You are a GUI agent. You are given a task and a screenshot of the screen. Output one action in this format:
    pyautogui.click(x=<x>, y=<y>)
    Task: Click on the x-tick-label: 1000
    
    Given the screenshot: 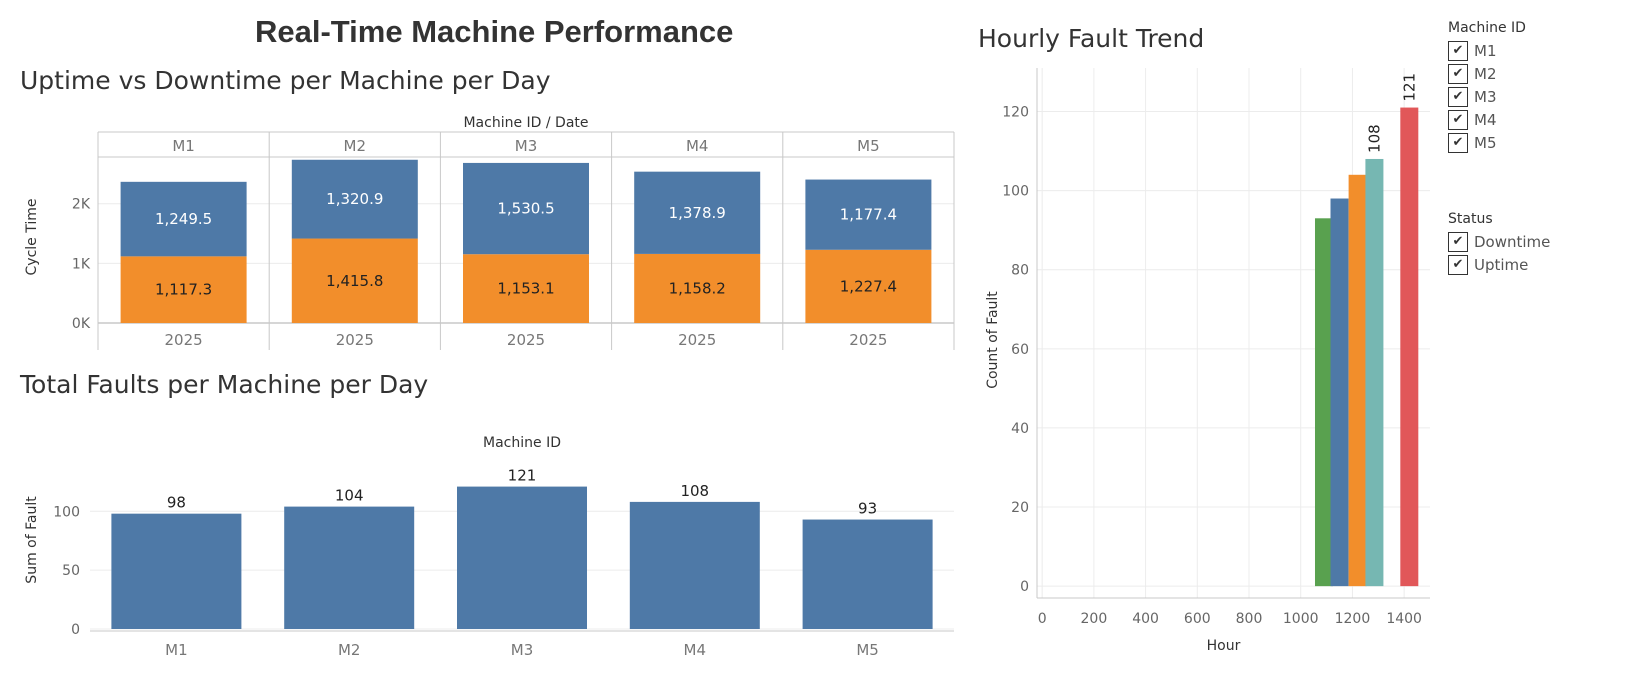 What is the action you would take?
    pyautogui.click(x=1301, y=619)
    